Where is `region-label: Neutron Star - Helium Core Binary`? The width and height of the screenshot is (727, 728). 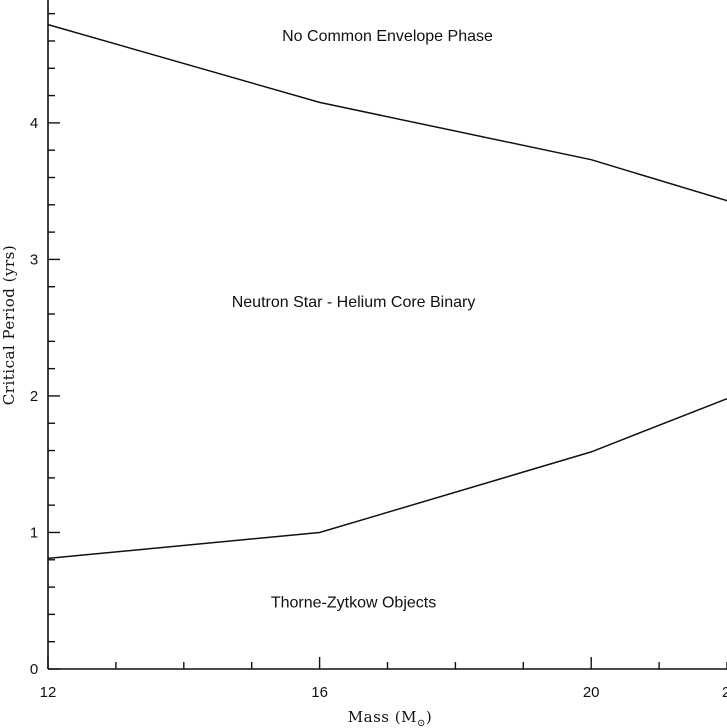
region-label: Neutron Star - Helium Core Binary is located at coordinates (354, 302).